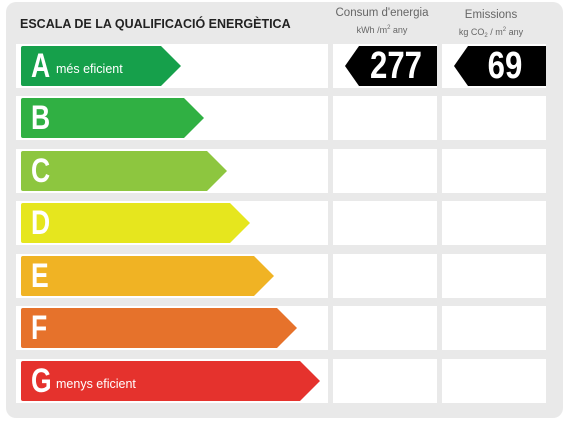  I want to click on emissions-cell-a: 69, so click(494, 66).